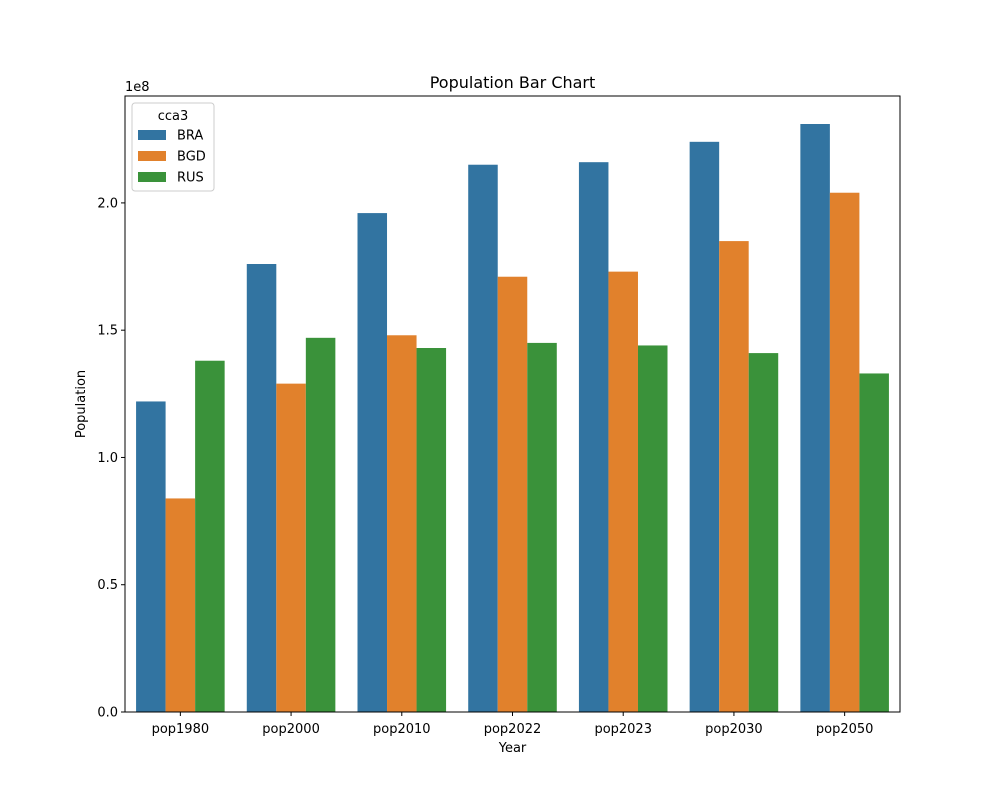 This screenshot has width=1000, height=805. Describe the element at coordinates (402, 729) in the screenshot. I see `x-tick-label: pop2010` at that location.